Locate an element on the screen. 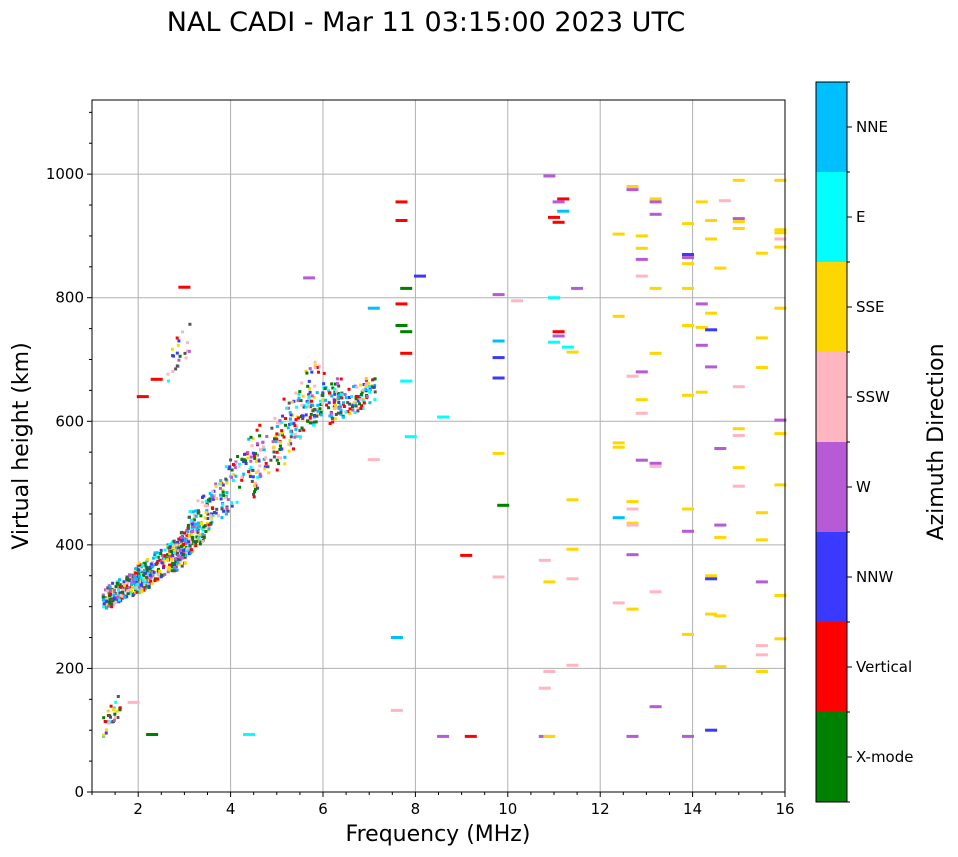 This screenshot has width=958, height=857. x-tick-label: 4 is located at coordinates (231, 809).